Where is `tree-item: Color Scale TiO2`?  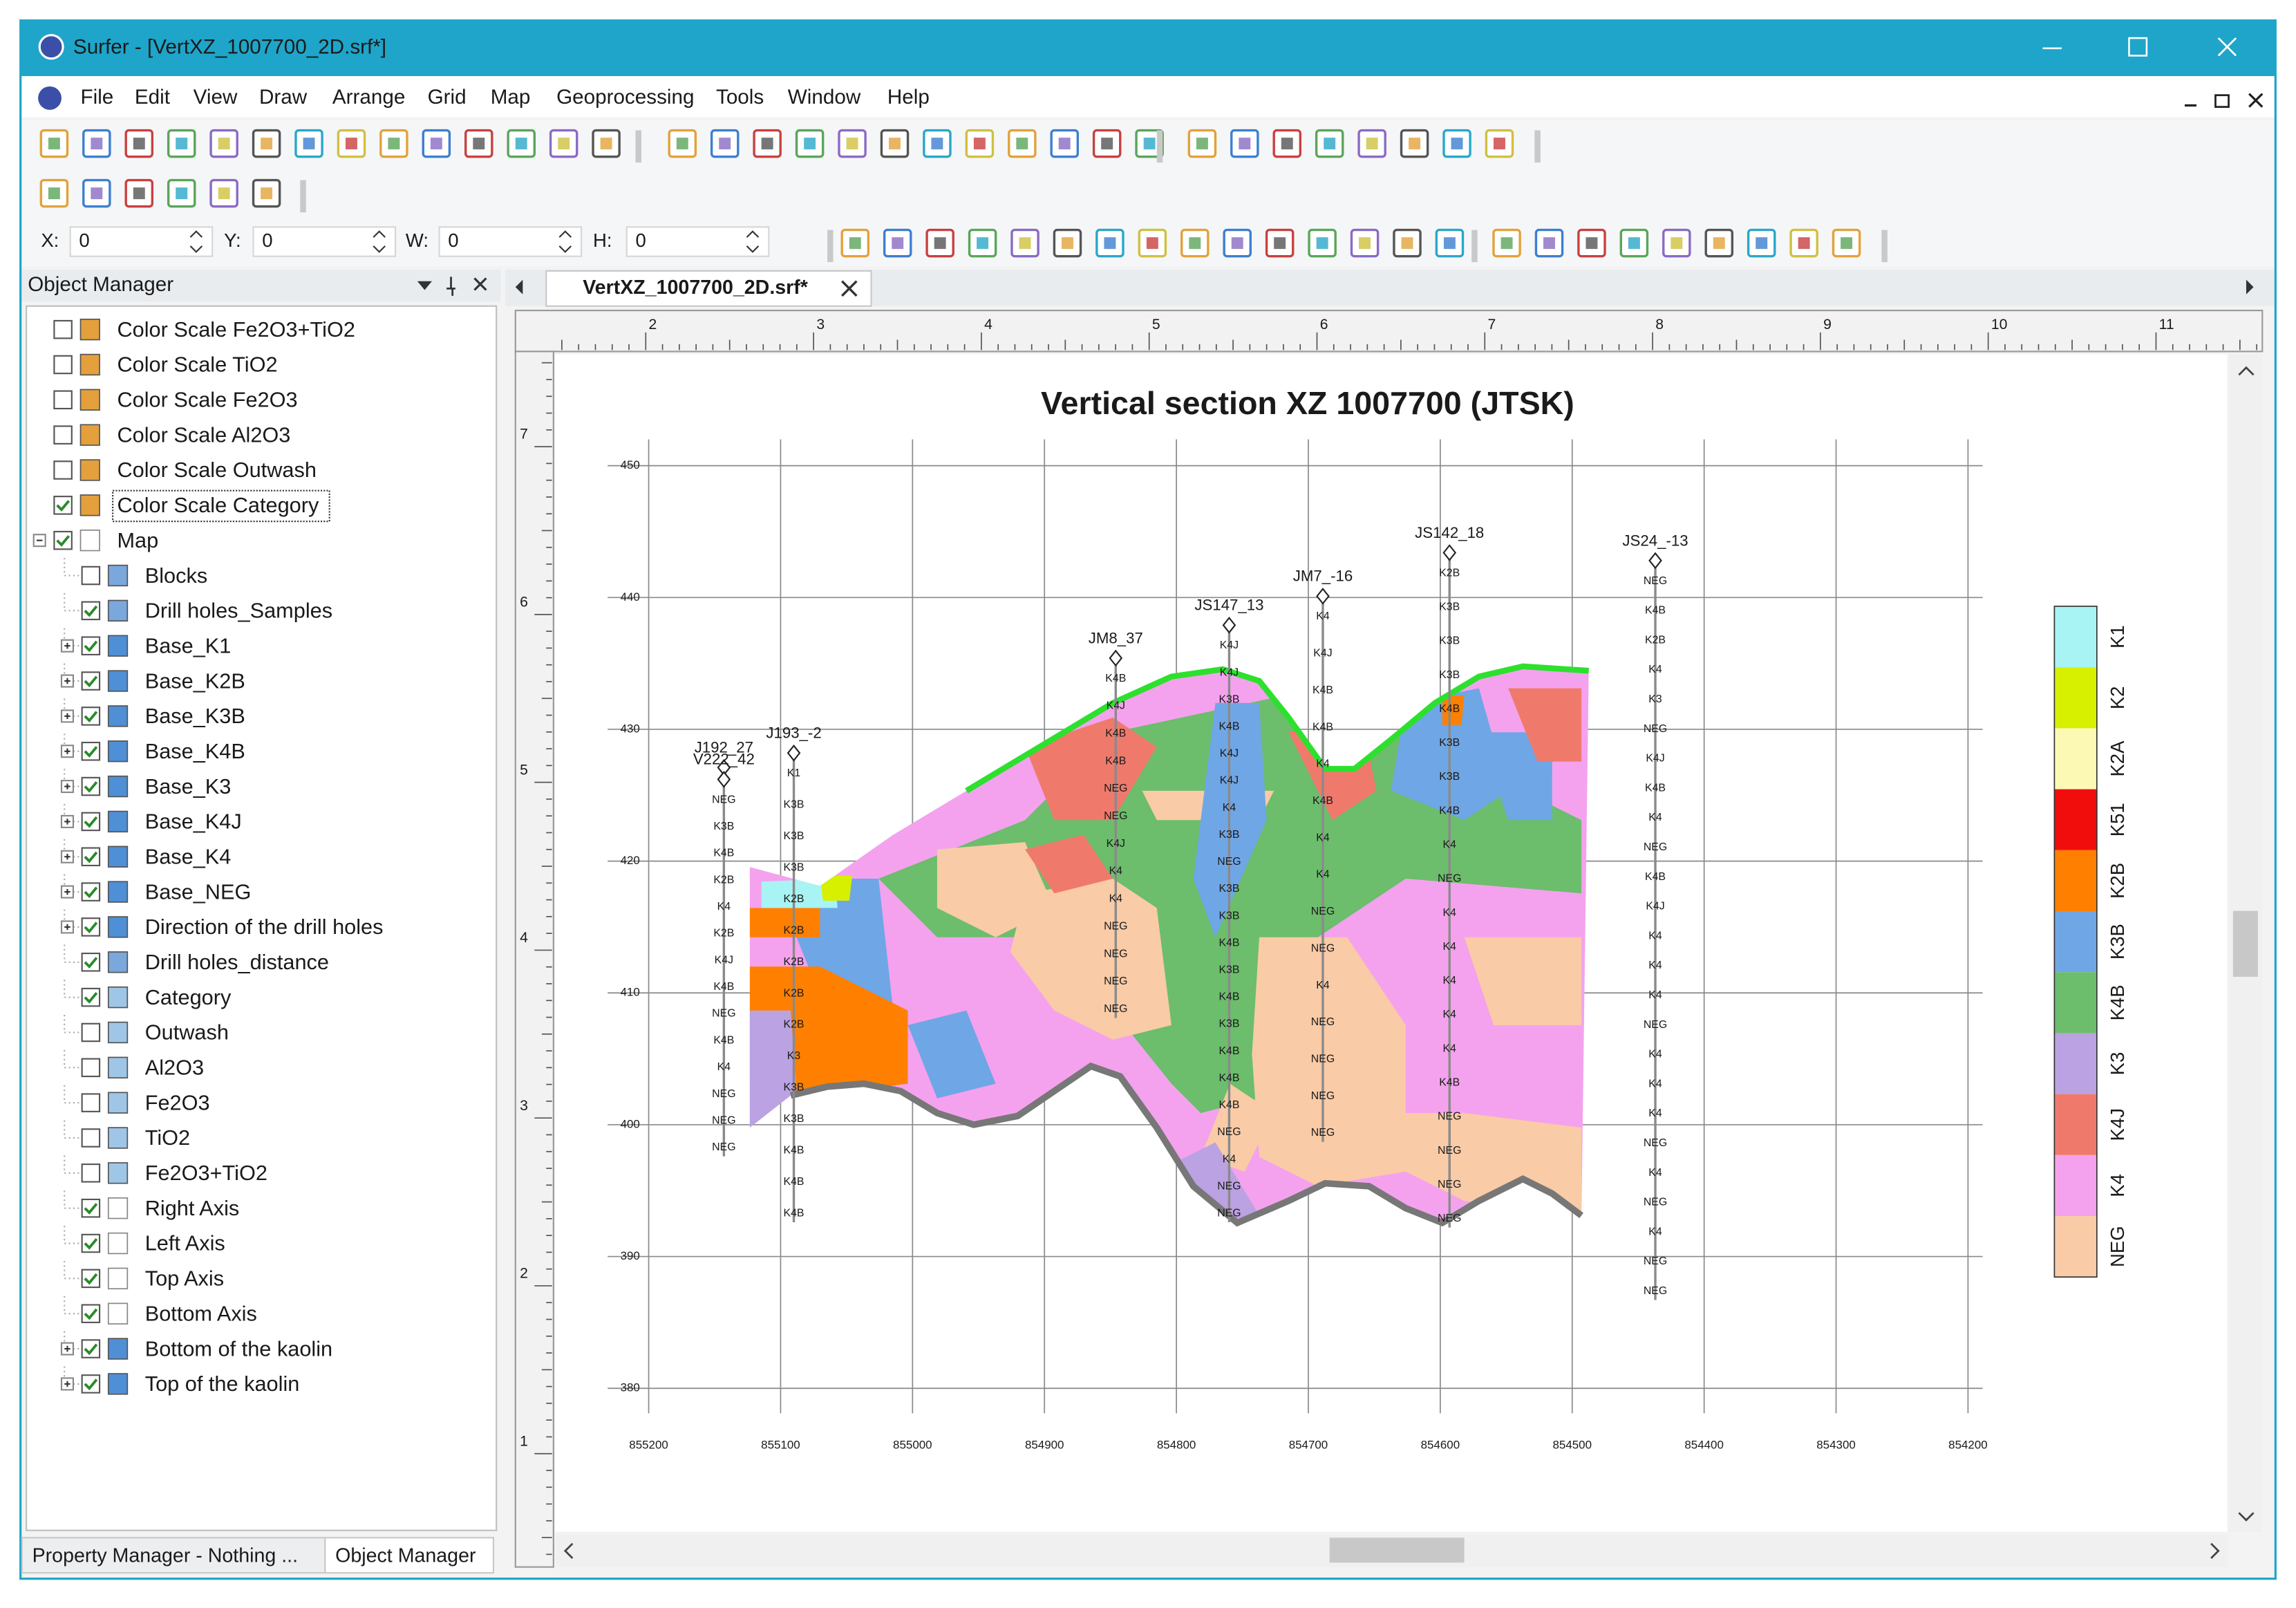
tree-item: Color Scale TiO2 is located at coordinates (166, 365).